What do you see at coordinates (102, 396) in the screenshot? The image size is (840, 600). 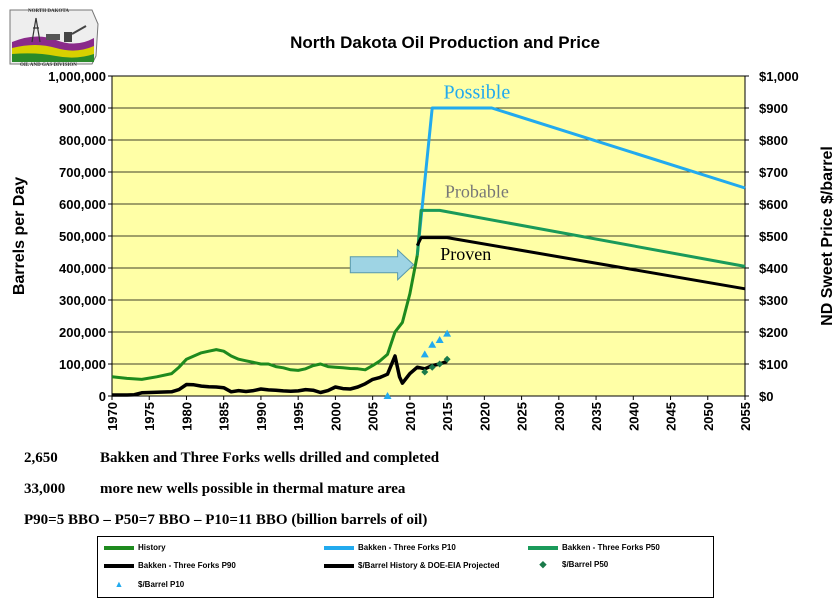 I see `y-tick-label: 0` at bounding box center [102, 396].